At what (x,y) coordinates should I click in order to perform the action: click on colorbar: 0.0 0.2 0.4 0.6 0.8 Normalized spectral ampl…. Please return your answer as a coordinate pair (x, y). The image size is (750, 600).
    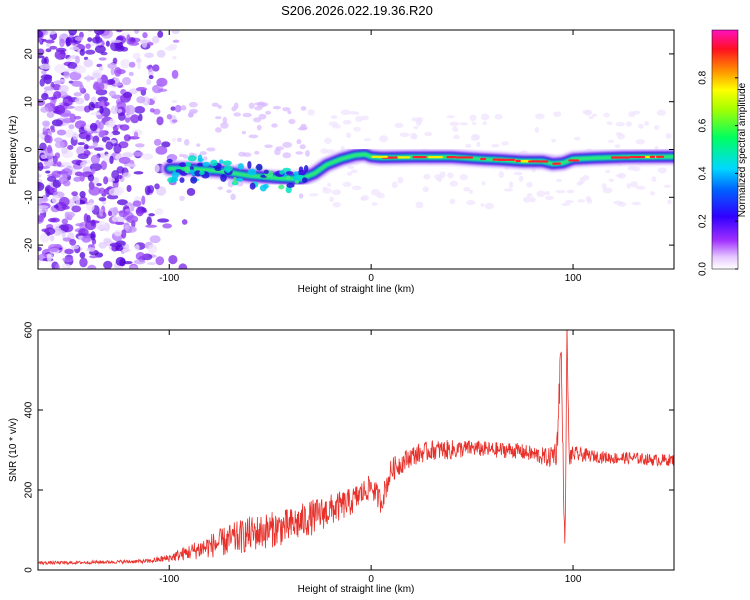
    Looking at the image, I should click on (723, 152).